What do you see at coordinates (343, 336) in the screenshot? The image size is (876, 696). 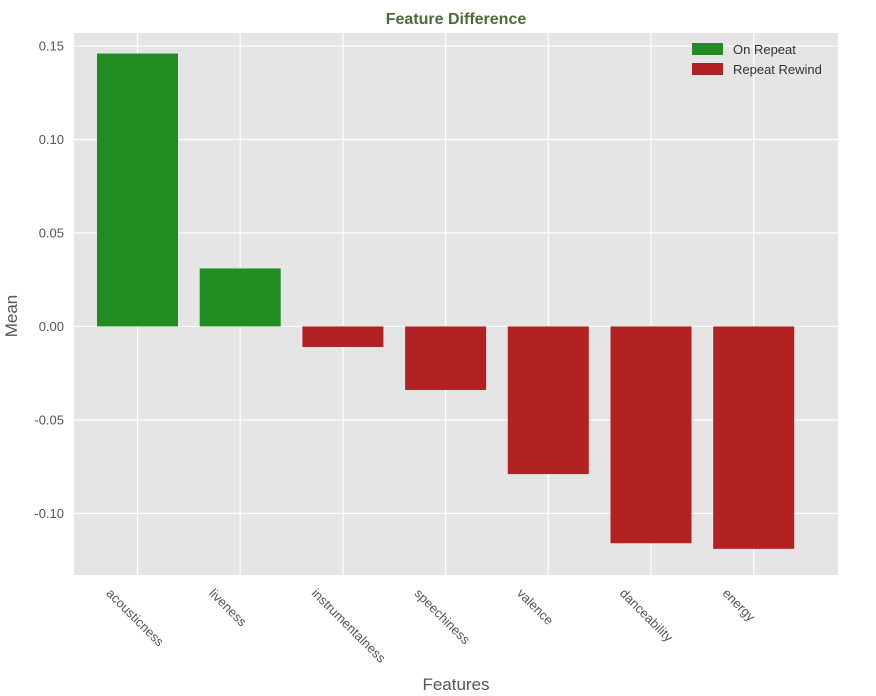 I see `bar-instrumentalness` at bounding box center [343, 336].